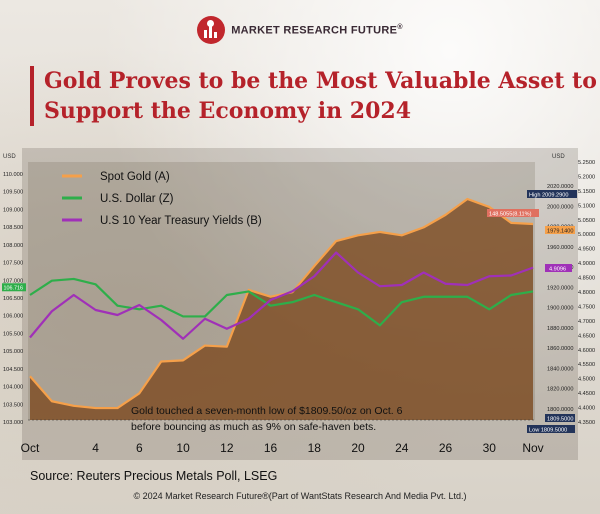 The height and width of the screenshot is (514, 600). Describe the element at coordinates (586, 264) in the screenshot. I see `right2-tick-label: 4.9000` at that location.